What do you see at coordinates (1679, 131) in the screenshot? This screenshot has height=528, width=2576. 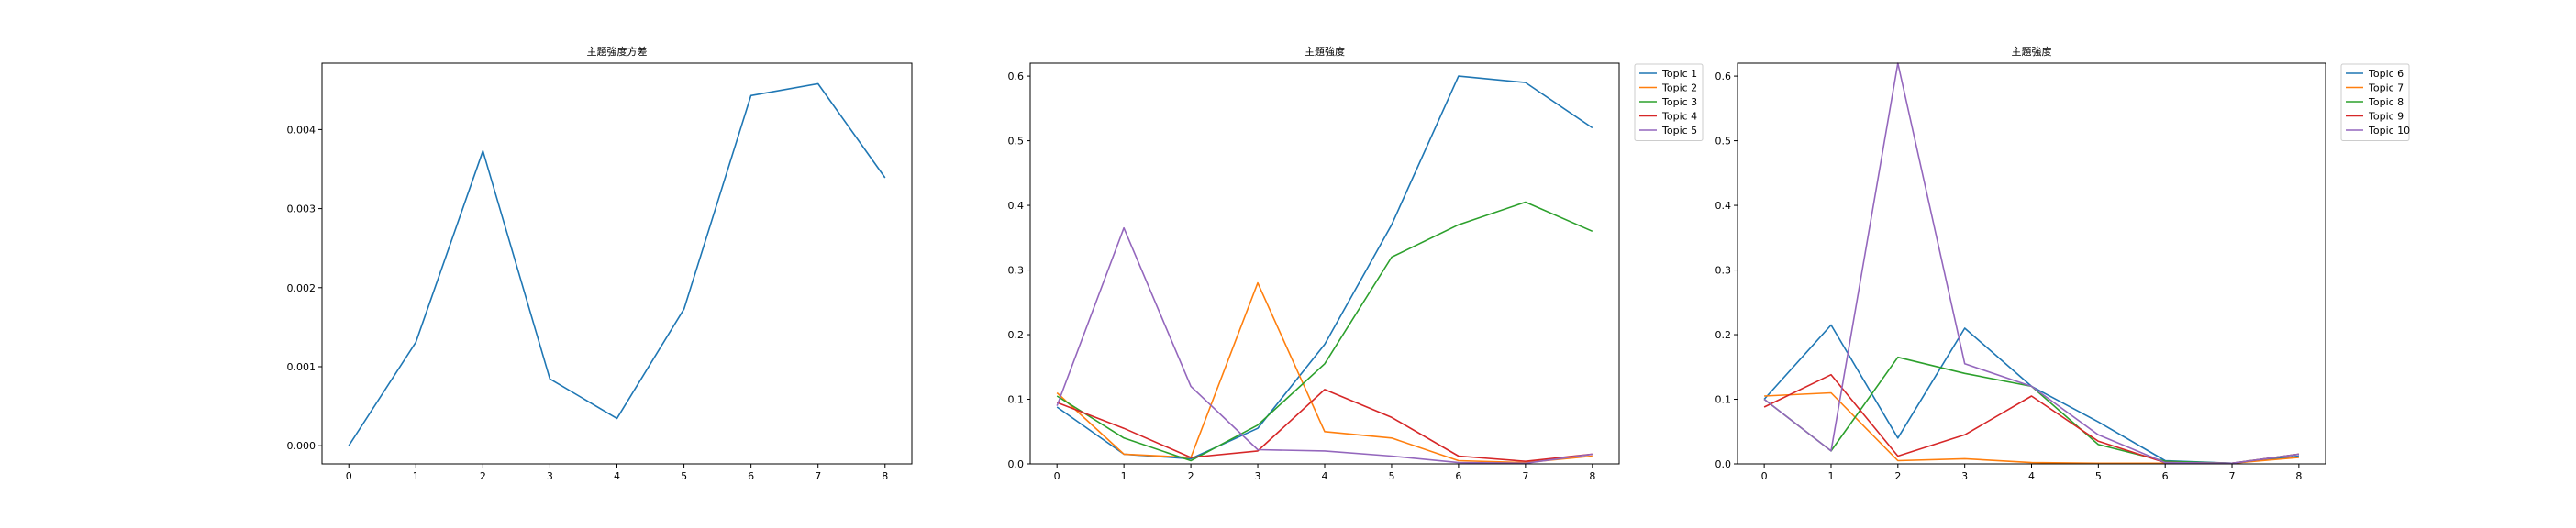 I see `legend-label: Topic 5` at bounding box center [1679, 131].